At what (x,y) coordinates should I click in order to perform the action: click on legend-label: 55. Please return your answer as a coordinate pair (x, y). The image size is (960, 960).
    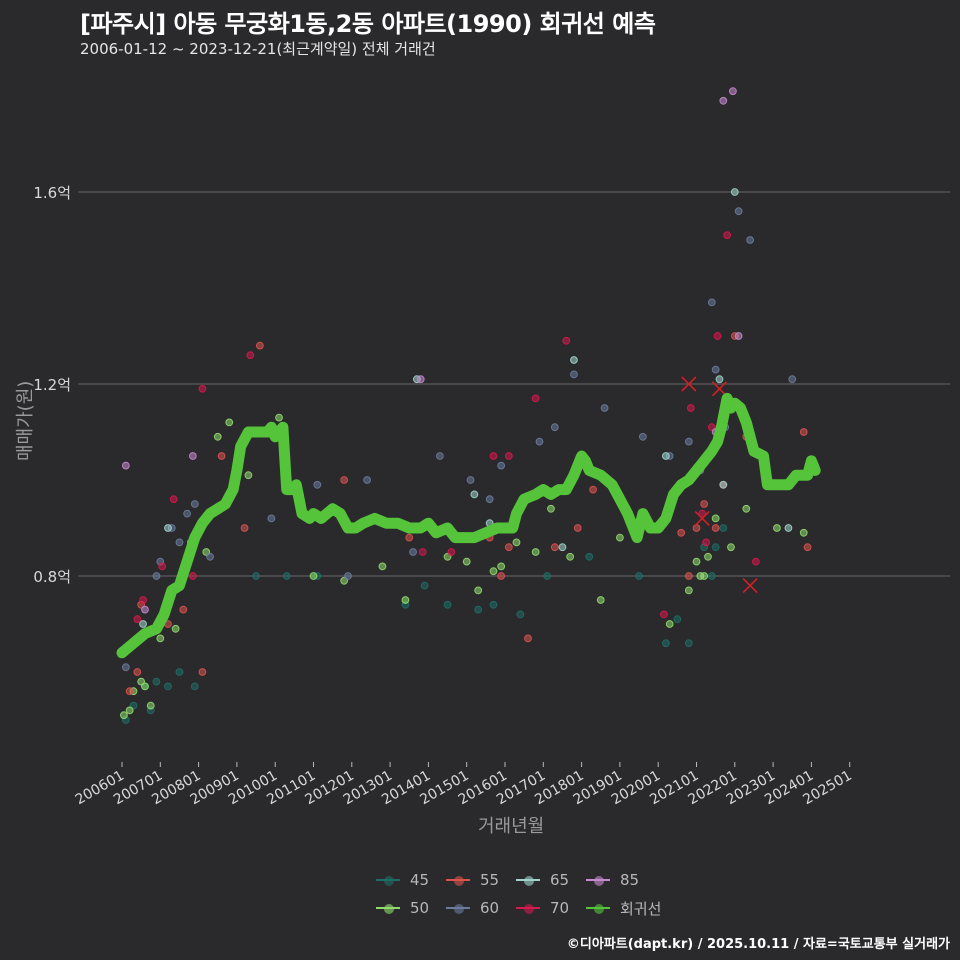
    Looking at the image, I should click on (490, 880).